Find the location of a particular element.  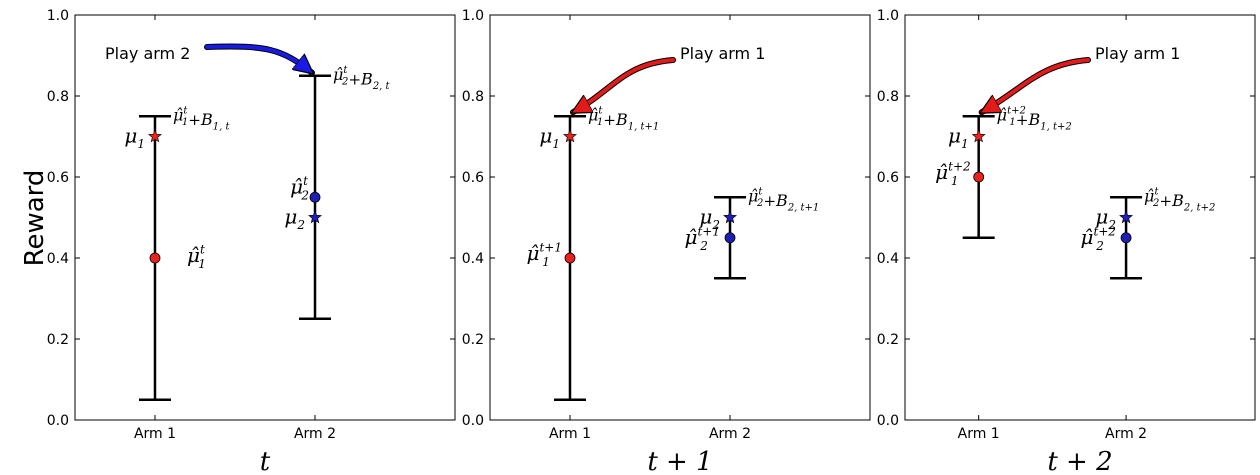

estimate-label-arm-2: μ̂t+2 2 is located at coordinates (1099, 238).